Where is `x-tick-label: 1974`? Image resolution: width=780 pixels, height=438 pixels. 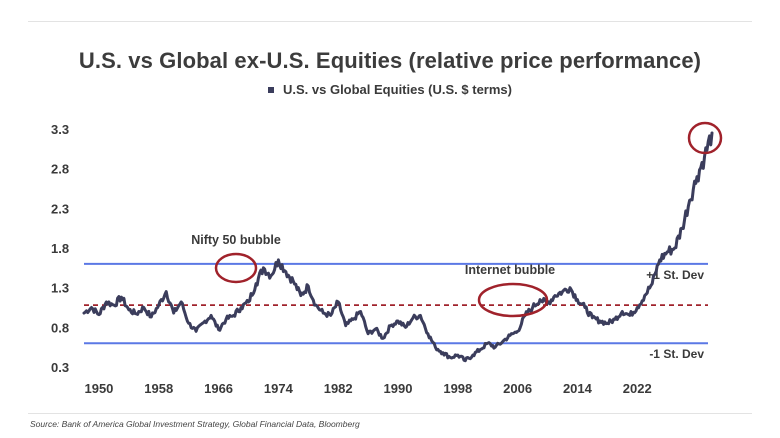
x-tick-label: 1974 is located at coordinates (279, 388).